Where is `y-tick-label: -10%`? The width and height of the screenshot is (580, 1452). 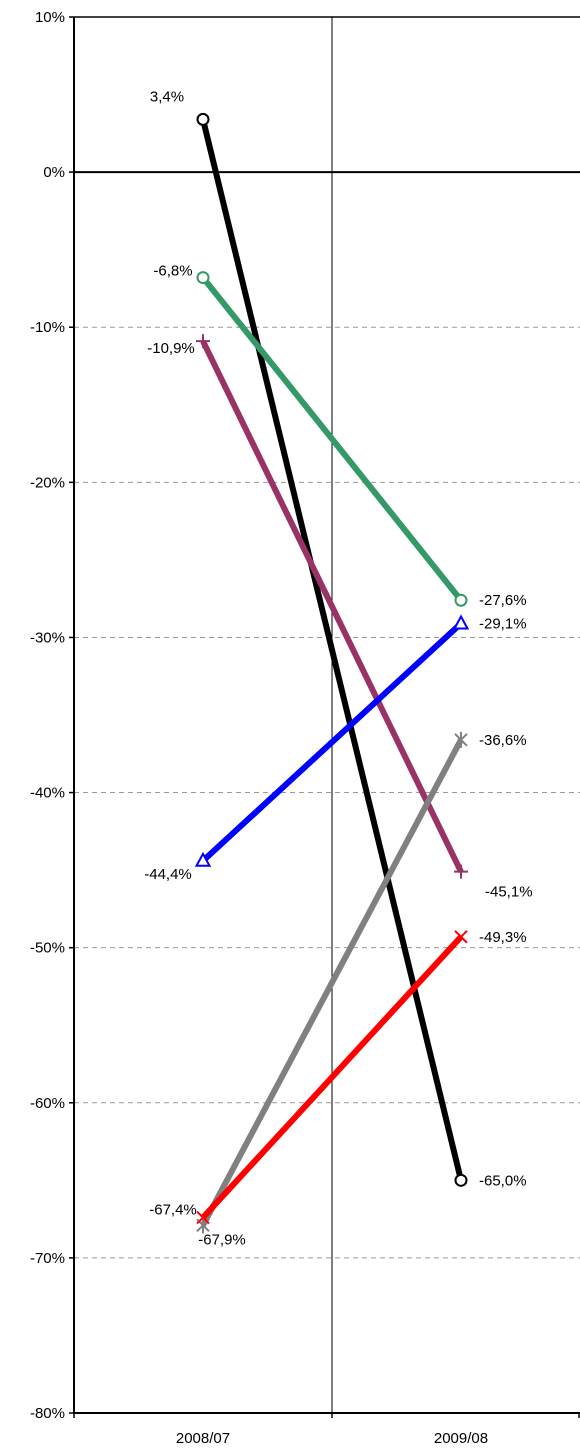 y-tick-label: -10% is located at coordinates (47, 327).